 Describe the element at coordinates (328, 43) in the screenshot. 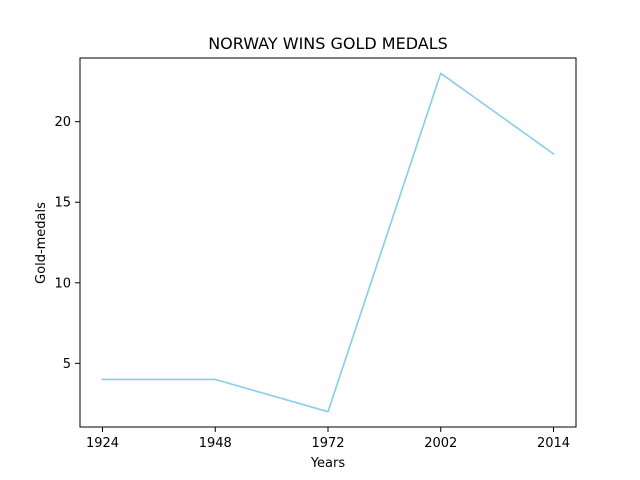

I see `chart-title: NORWAY WINS GOLD MEDALS` at that location.